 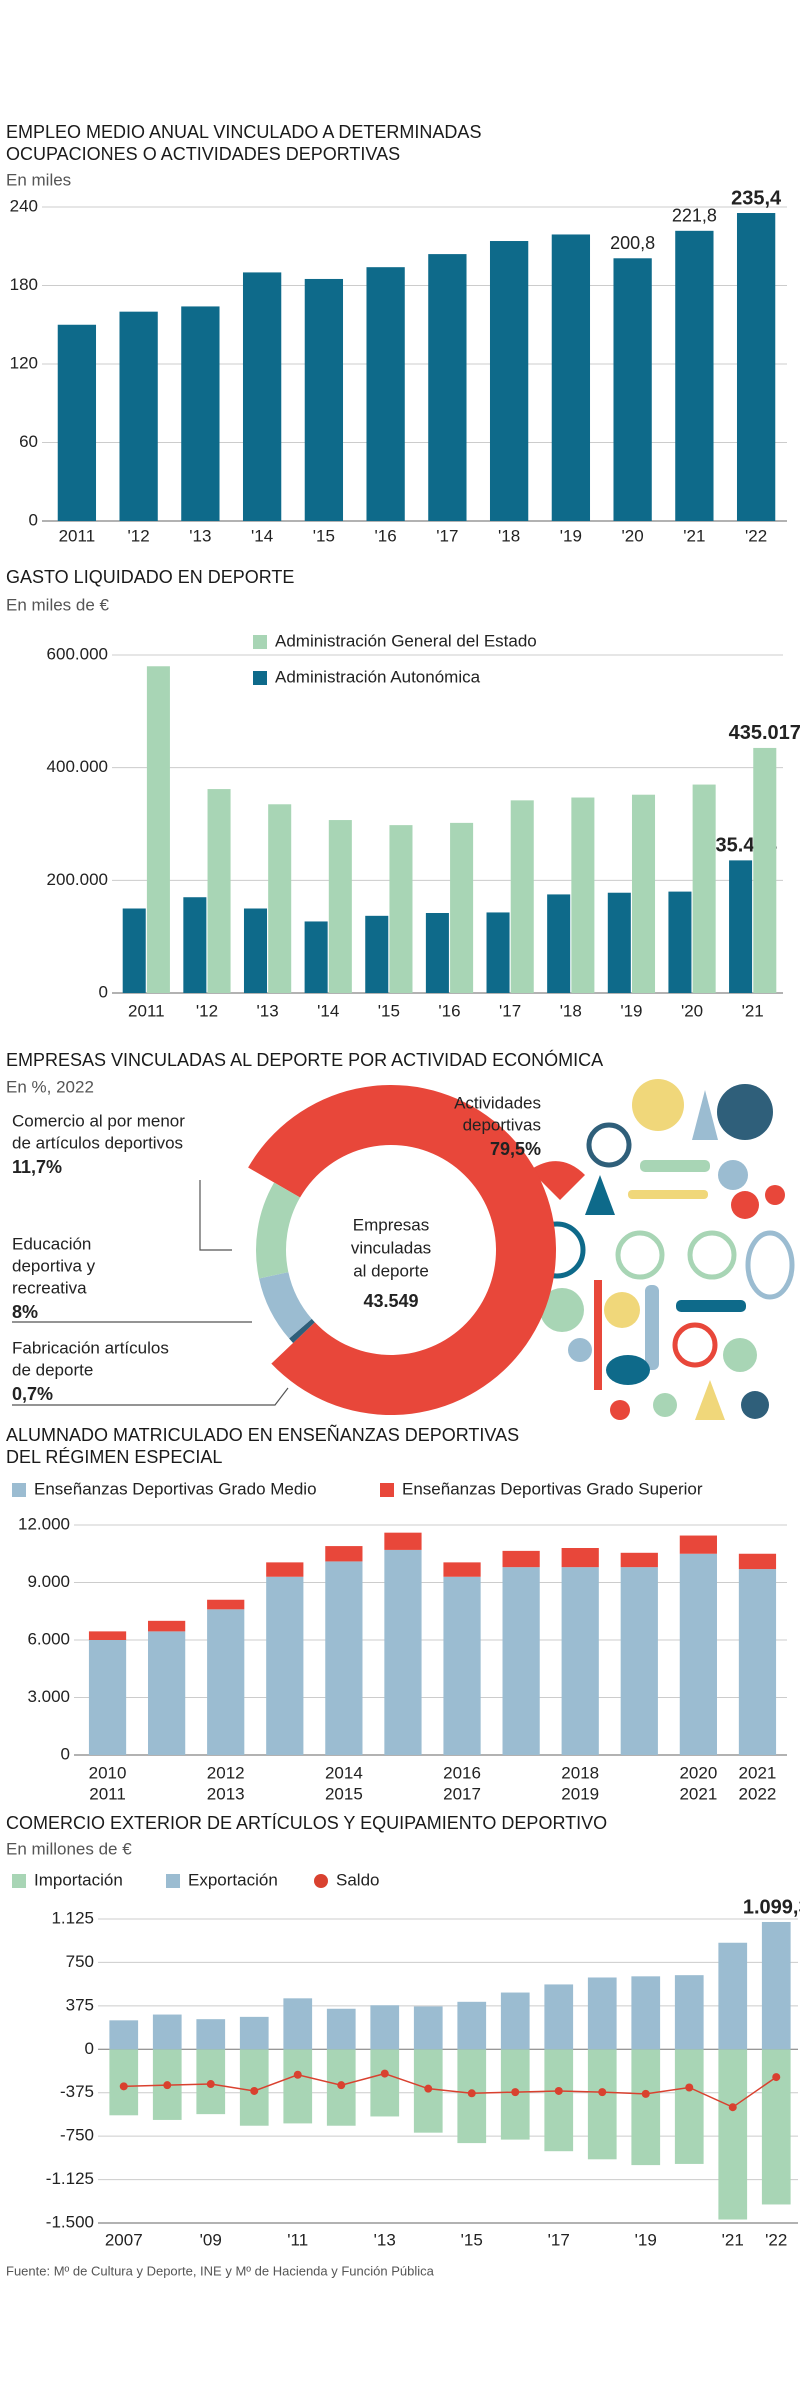 What do you see at coordinates (262, 535) in the screenshot?
I see `x-tick-label: '14` at bounding box center [262, 535].